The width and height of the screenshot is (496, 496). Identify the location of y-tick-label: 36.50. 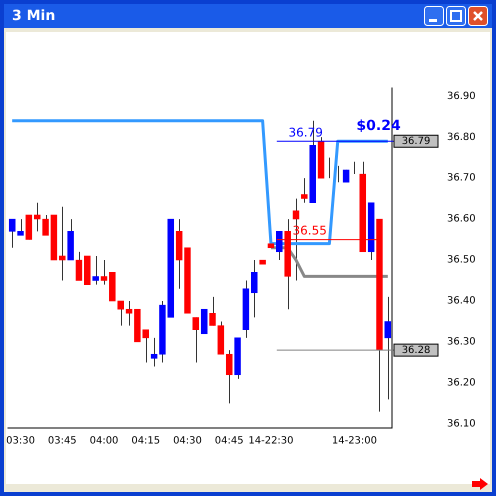
(461, 260).